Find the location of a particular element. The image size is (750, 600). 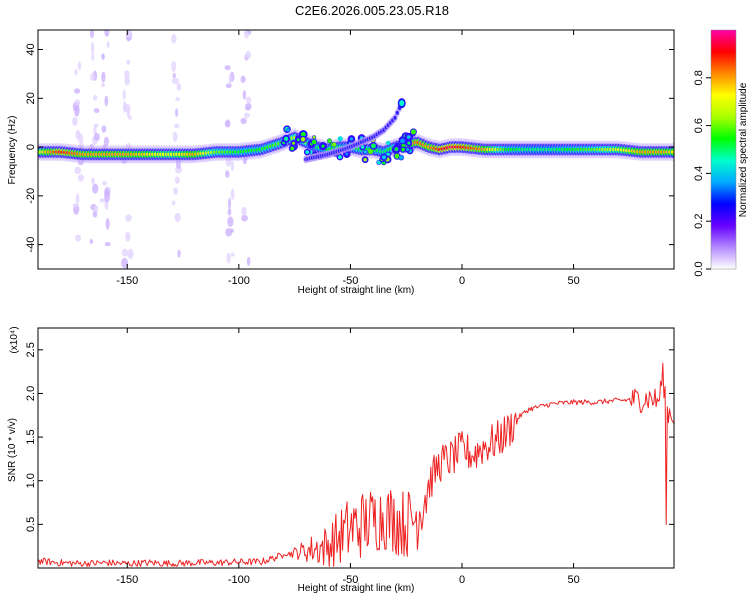

spectrogram-x-axis-label: Height of straight line (km) is located at coordinates (356, 290).